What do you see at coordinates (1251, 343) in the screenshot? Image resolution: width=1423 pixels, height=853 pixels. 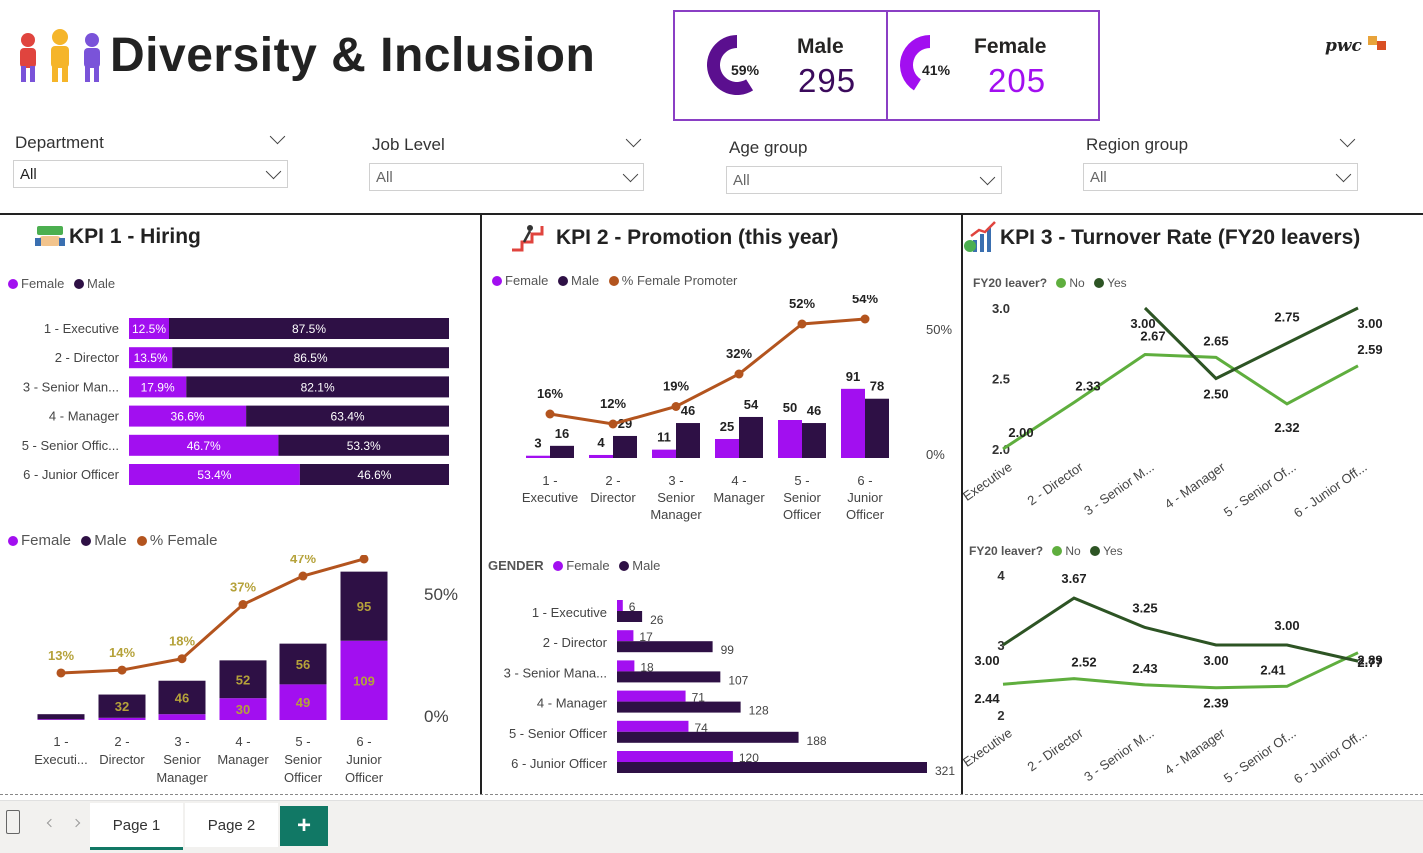 I see `series-line` at bounding box center [1251, 343].